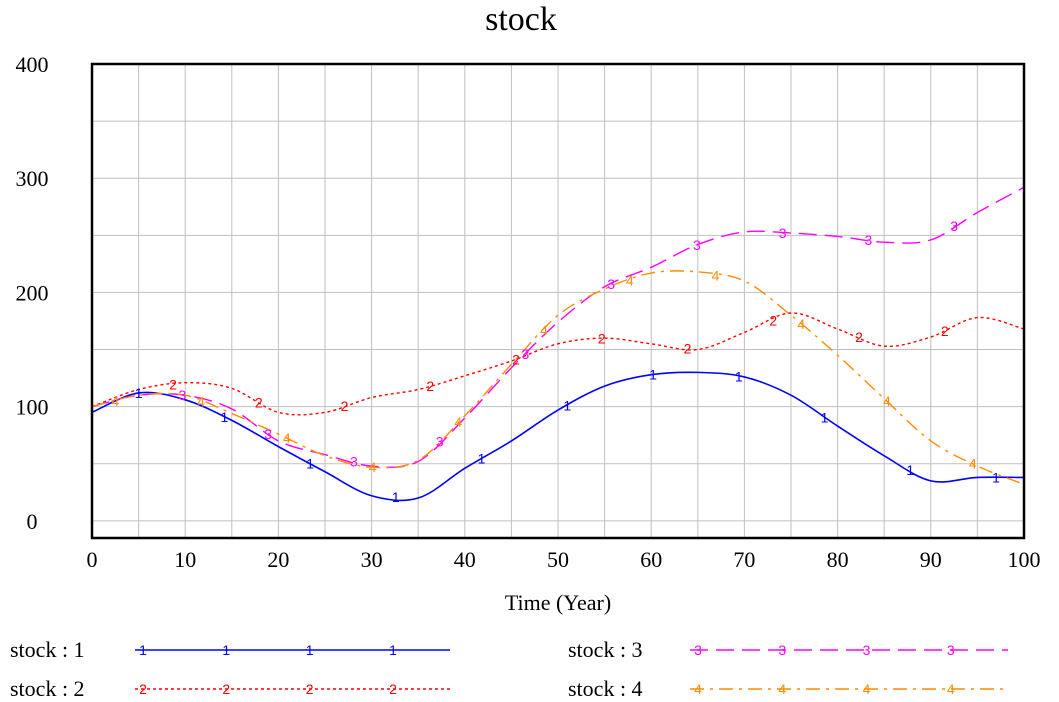  I want to click on x-tick-label: 40, so click(465, 559).